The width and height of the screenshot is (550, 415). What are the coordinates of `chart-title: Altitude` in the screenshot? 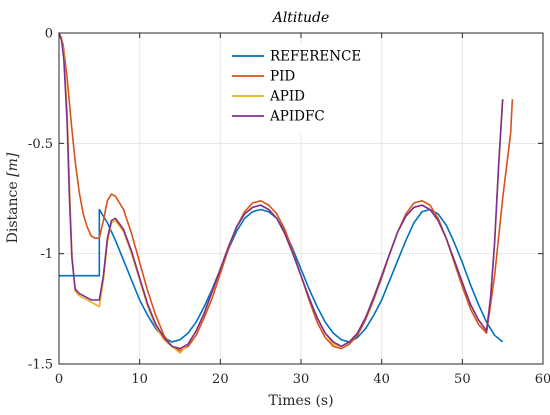 It's located at (300, 18).